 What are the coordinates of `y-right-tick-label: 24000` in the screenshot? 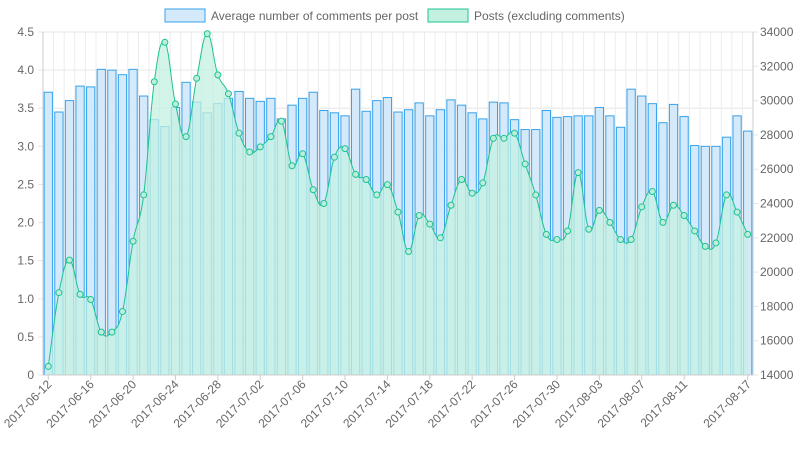 It's located at (777, 204).